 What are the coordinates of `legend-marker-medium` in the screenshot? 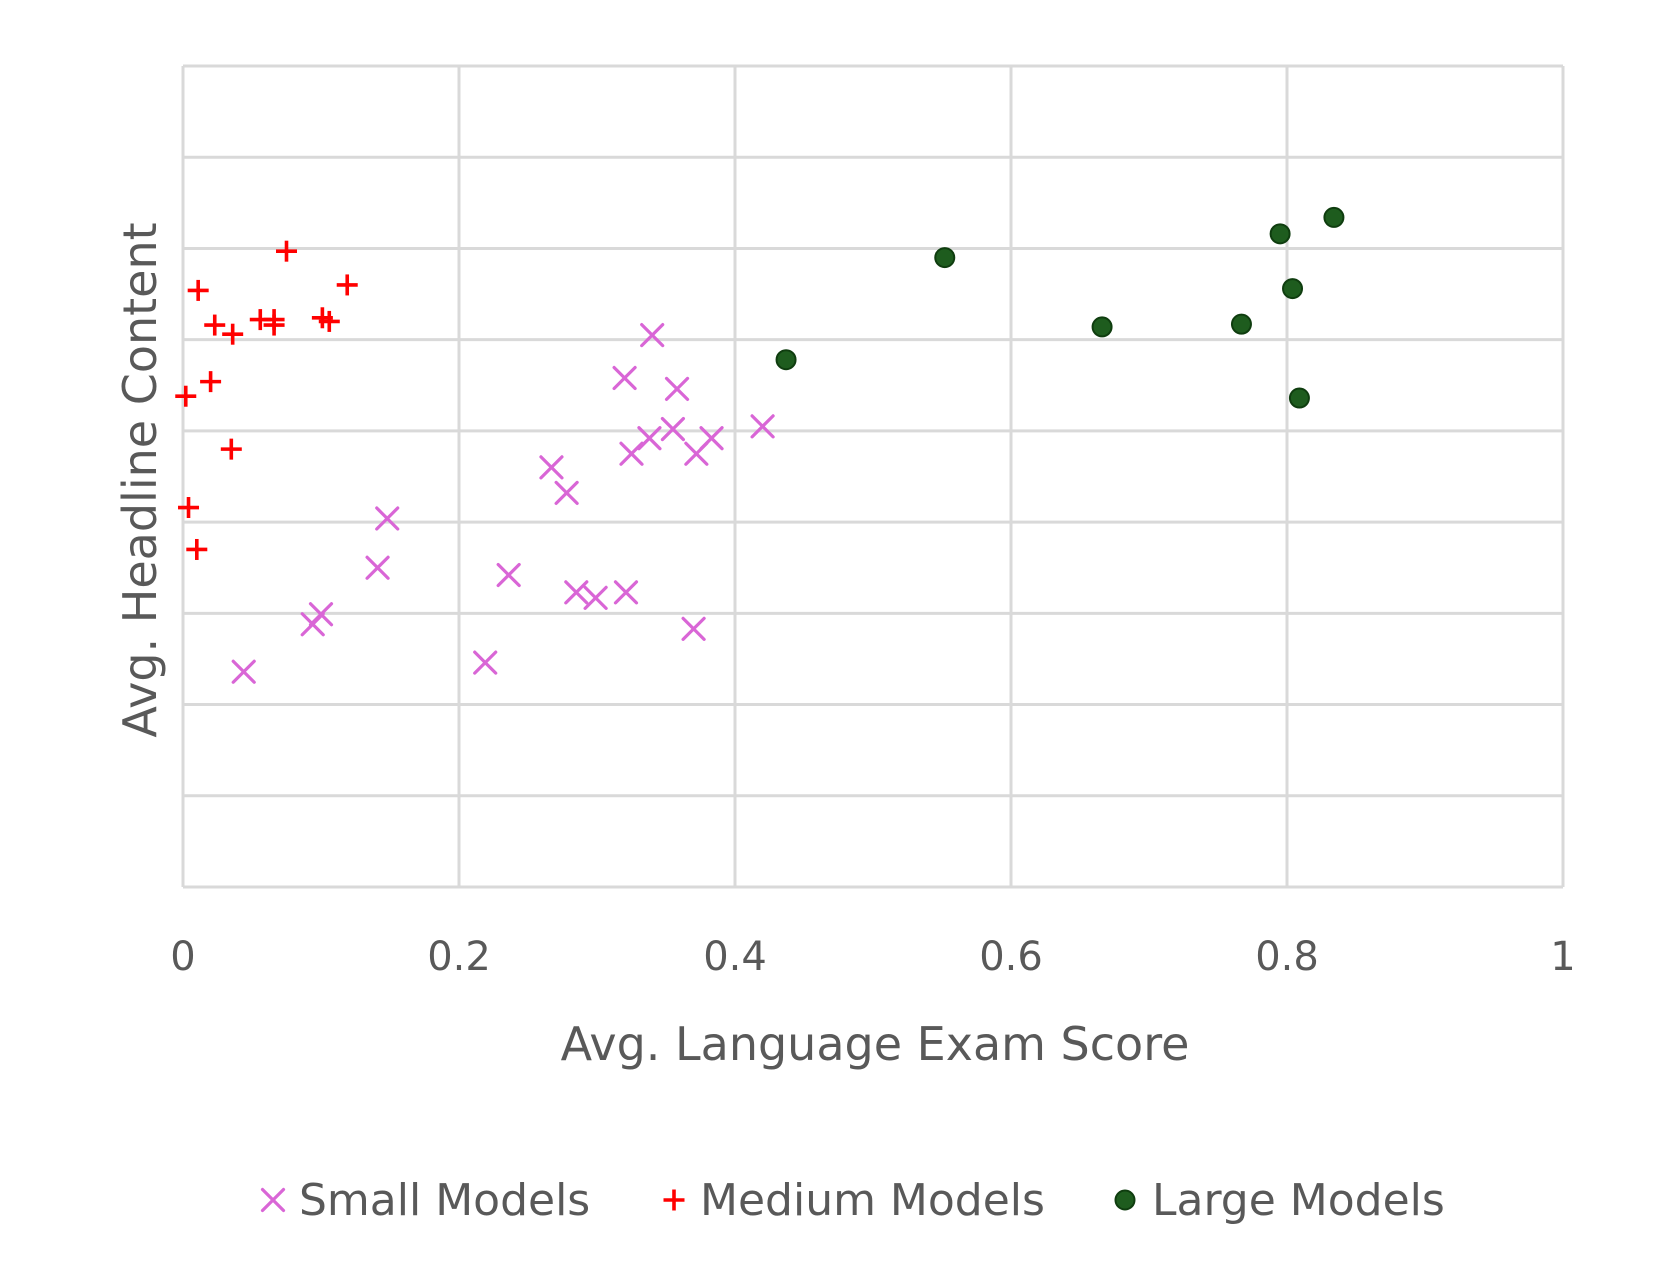 It's located at (674, 1200).